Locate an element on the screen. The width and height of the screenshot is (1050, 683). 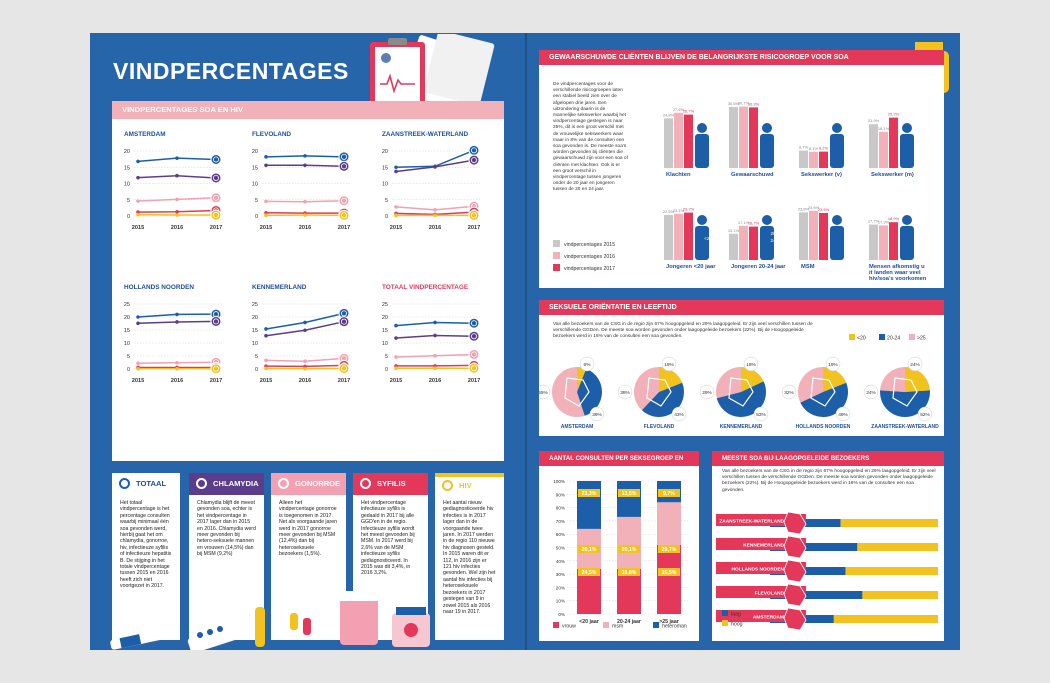
end-marker-totaal is located at coordinates (216, 159).